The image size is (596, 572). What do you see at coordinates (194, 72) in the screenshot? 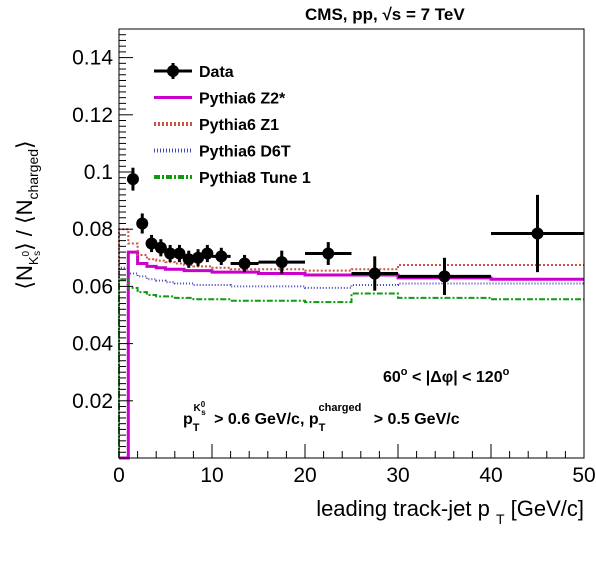
I see `legend-entry: Data` at bounding box center [194, 72].